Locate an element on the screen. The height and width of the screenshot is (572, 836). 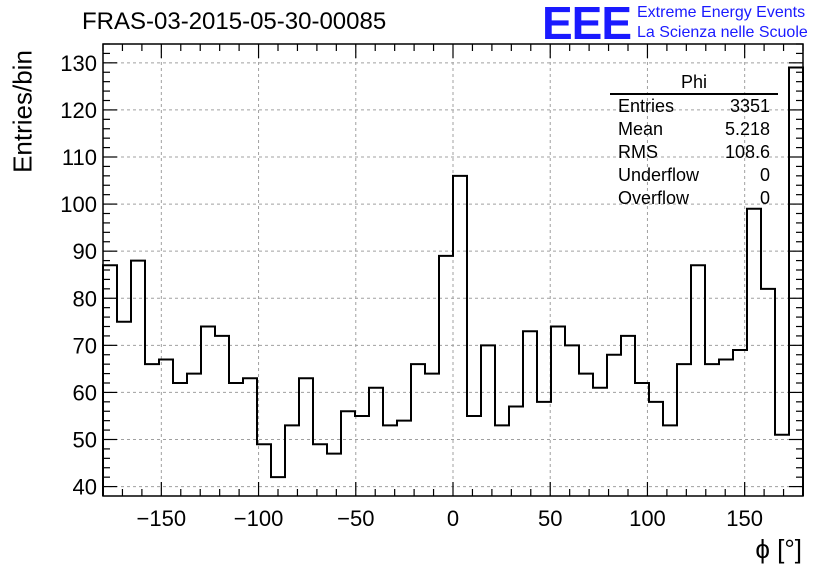
stats-label: Mean is located at coordinates (641, 129).